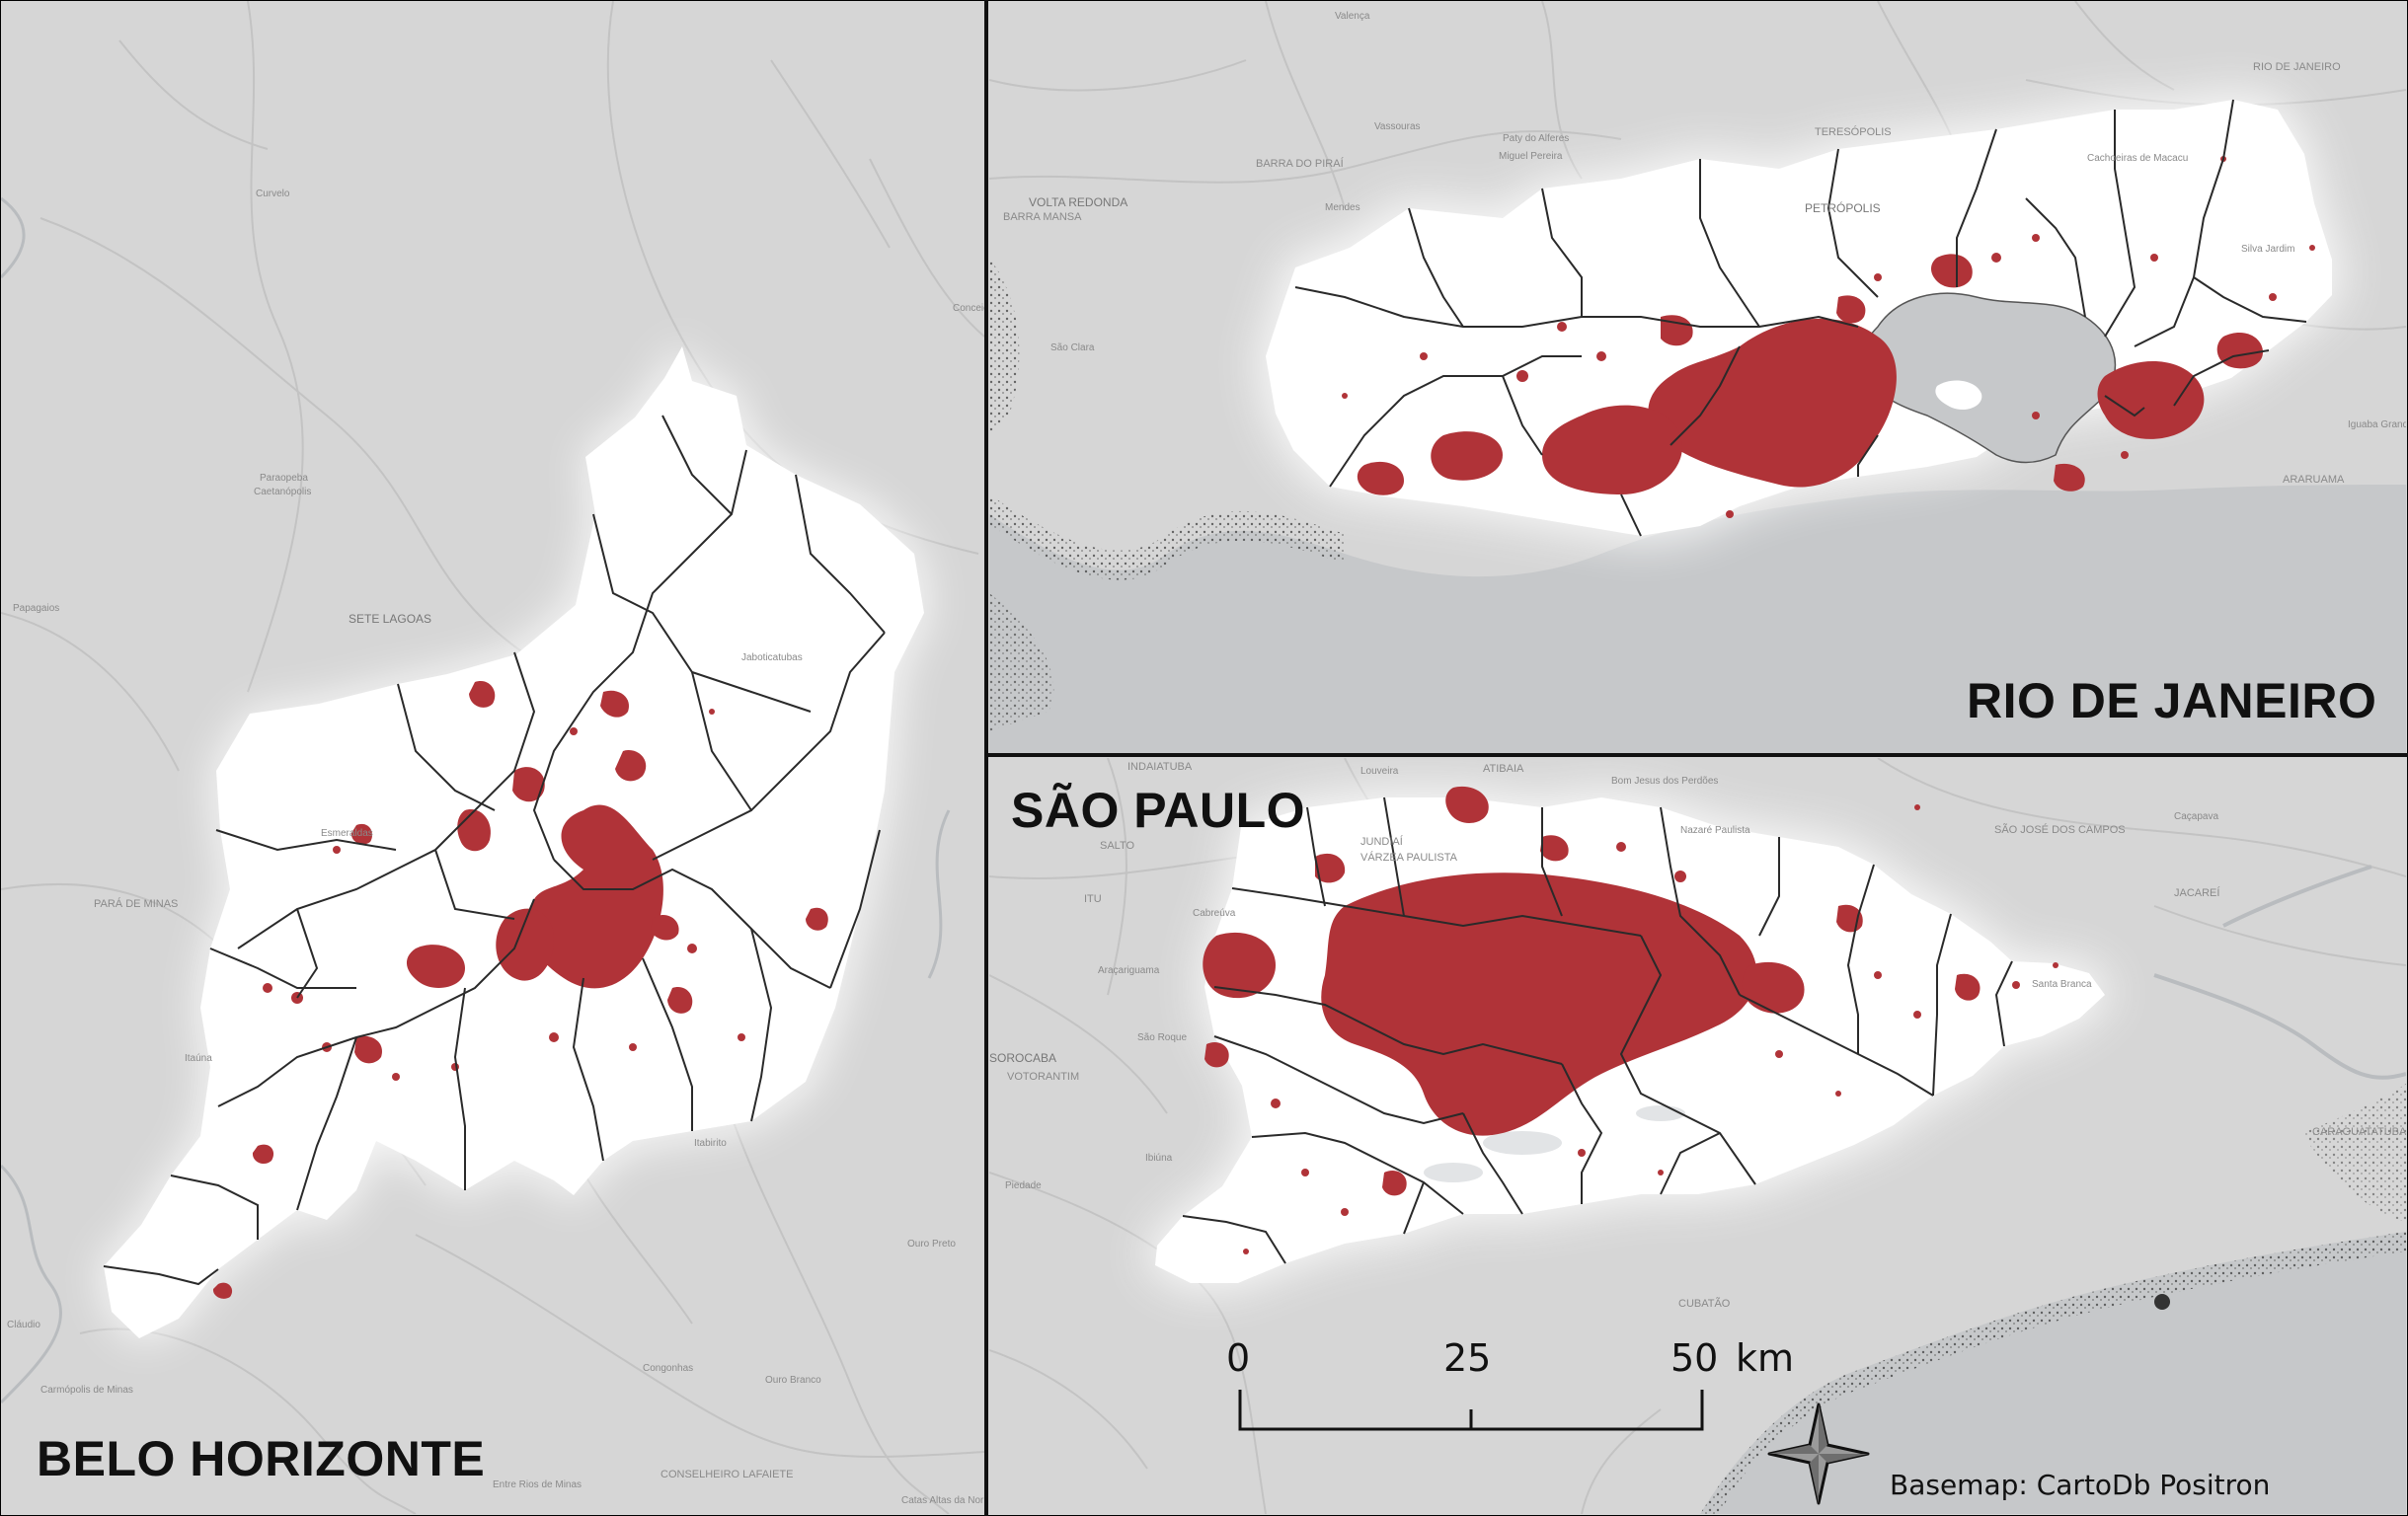 This screenshot has width=2408, height=1516. Describe the element at coordinates (1765, 1358) in the screenshot. I see `scale-unit-label: km` at that location.